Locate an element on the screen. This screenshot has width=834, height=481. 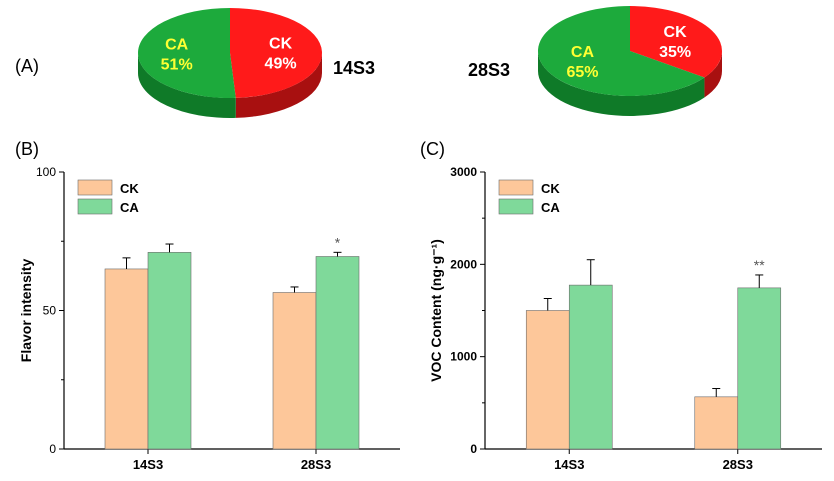
chart-c-legend-label-ca: CA is located at coordinates (550, 207).